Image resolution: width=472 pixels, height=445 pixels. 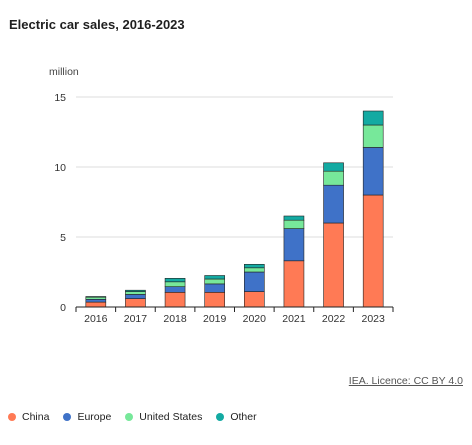 What do you see at coordinates (215, 319) in the screenshot?
I see `x-tick-label: 2019` at bounding box center [215, 319].